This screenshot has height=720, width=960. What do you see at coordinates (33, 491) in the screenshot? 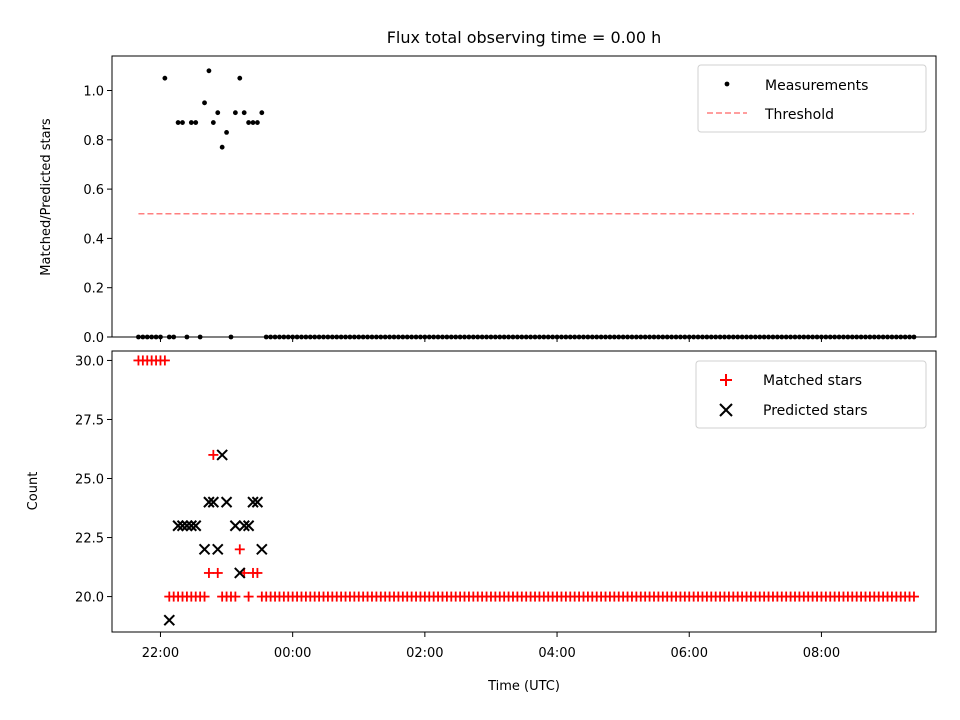
I see `bottom-y-label: Count` at bounding box center [33, 491].